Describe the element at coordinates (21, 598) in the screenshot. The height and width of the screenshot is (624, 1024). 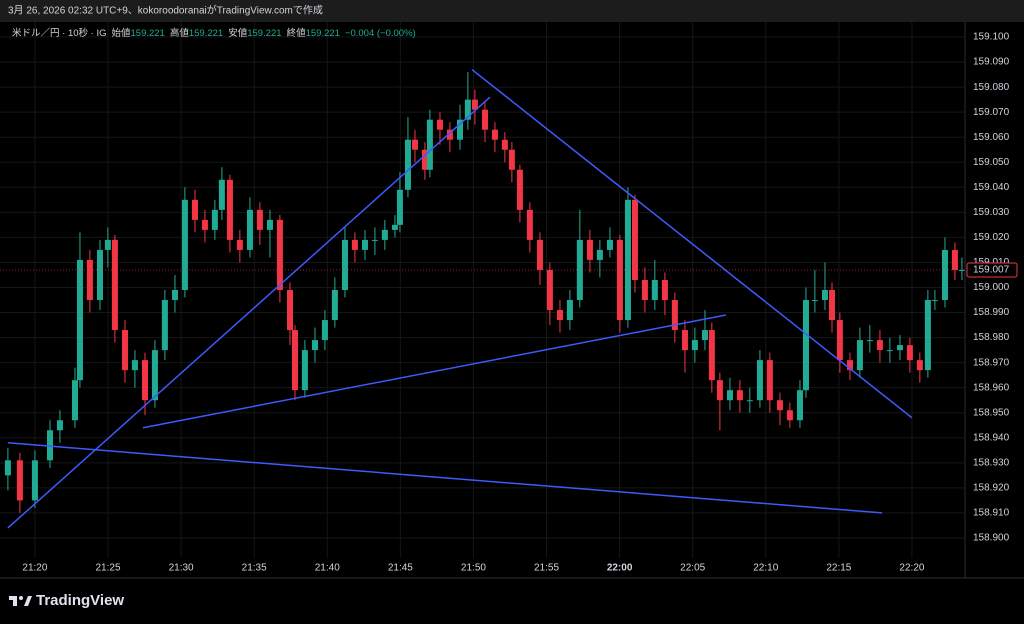
I see `logo-mark` at that location.